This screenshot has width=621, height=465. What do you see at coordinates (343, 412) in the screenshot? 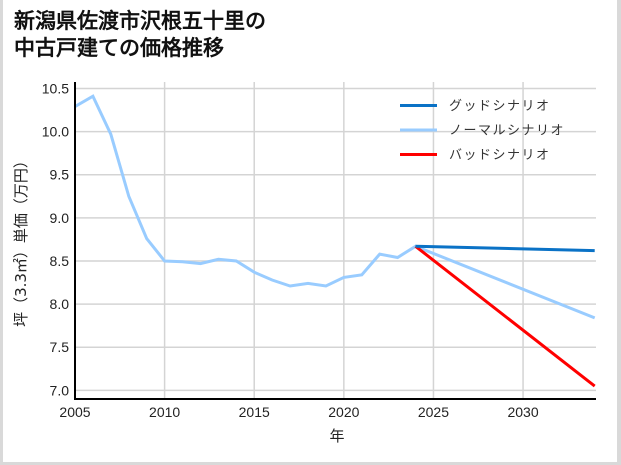
I see `x-tick-label: 2020` at bounding box center [343, 412].